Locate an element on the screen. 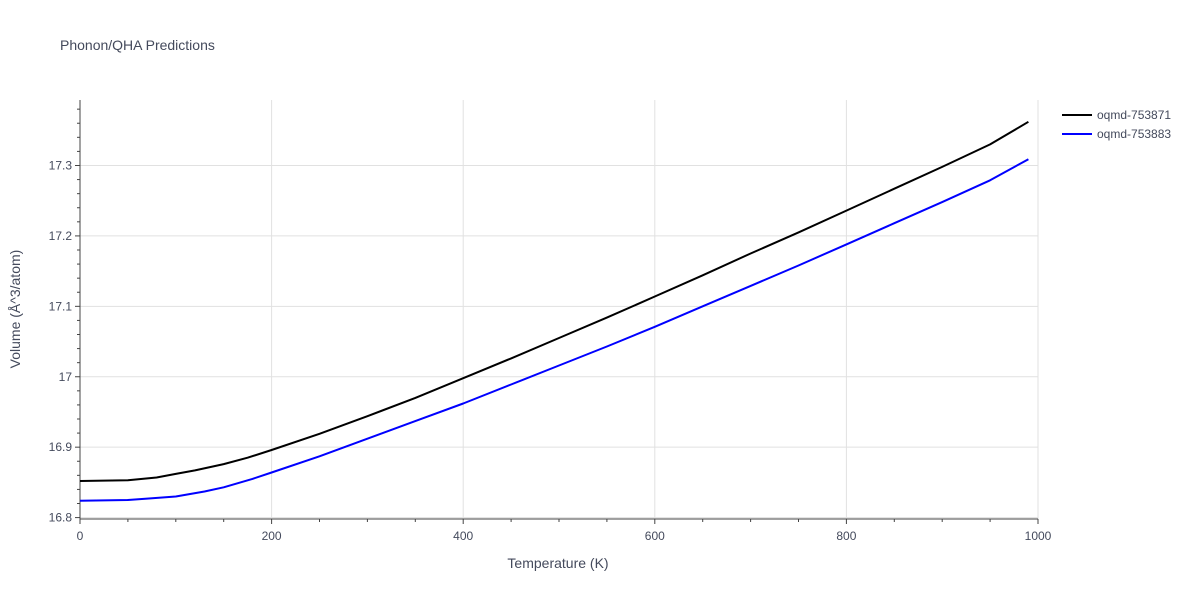  x-tick-label: 800 is located at coordinates (846, 536).